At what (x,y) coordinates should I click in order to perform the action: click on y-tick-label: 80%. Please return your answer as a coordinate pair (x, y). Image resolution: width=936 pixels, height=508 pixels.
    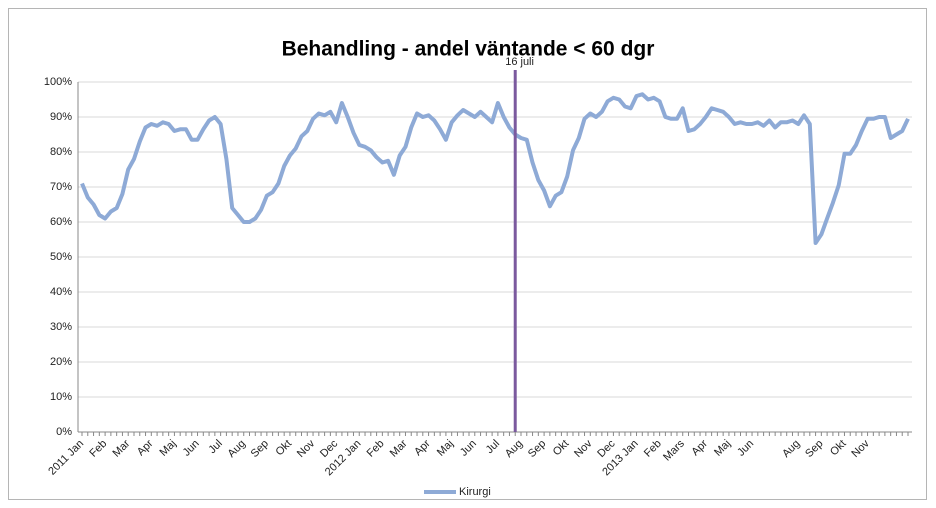
    Looking at the image, I should click on (61, 152).